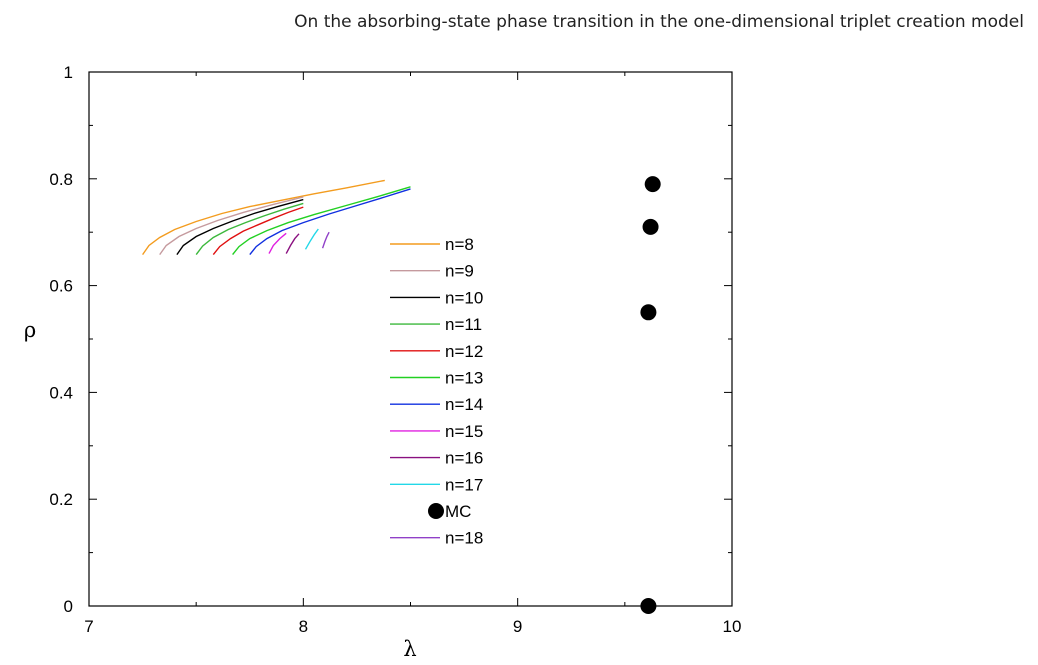  What do you see at coordinates (464, 351) in the screenshot?
I see `legend-label-n-12: n=12` at bounding box center [464, 351].